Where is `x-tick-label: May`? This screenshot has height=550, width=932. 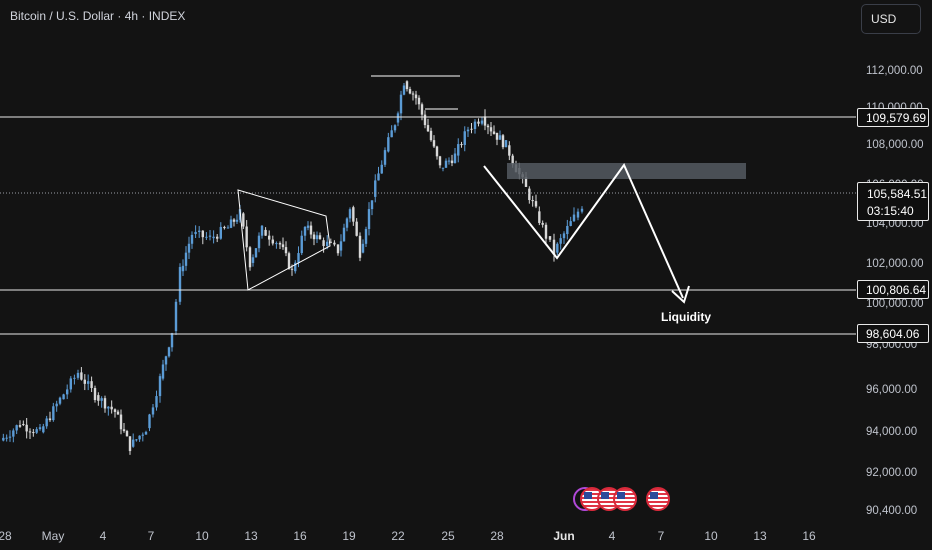
x-tick-label: May is located at coordinates (53, 536).